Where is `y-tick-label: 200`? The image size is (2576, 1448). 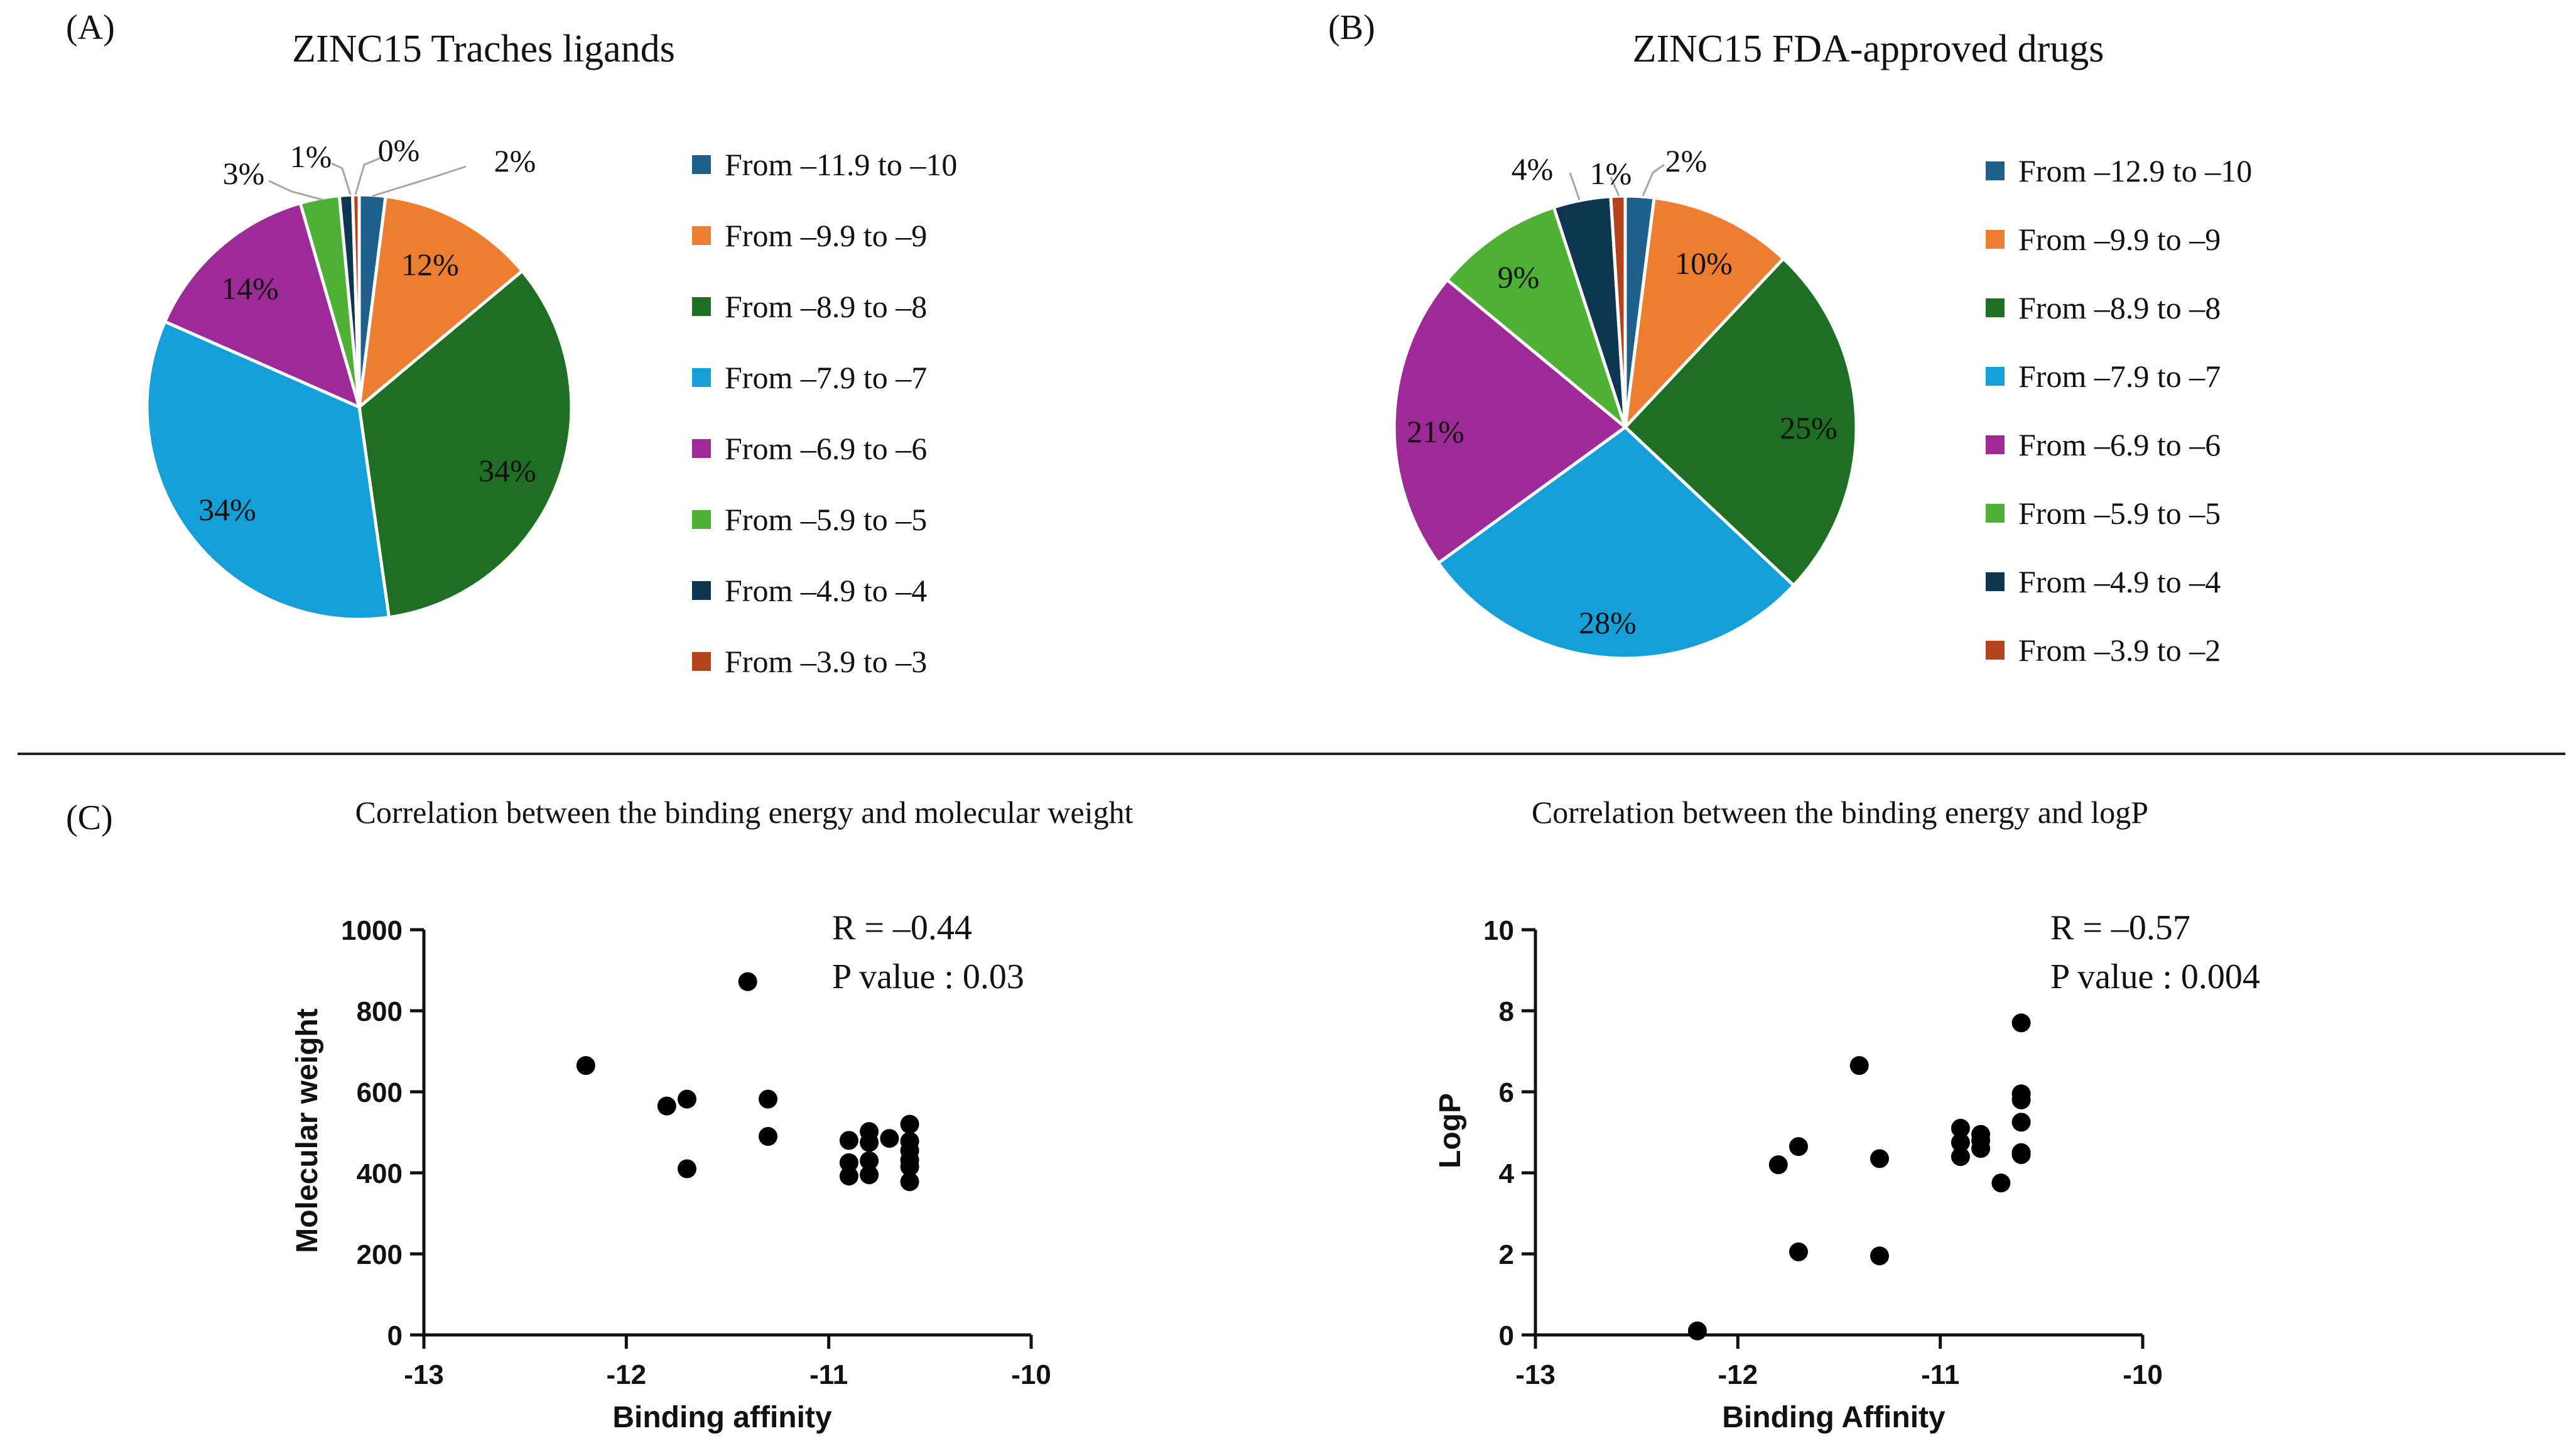 y-tick-label: 200 is located at coordinates (380, 1255).